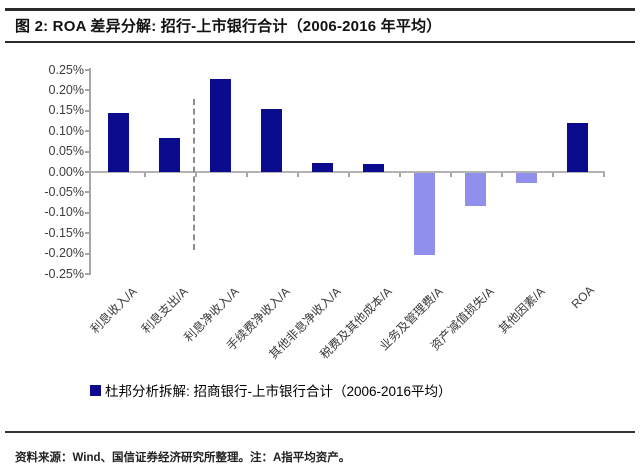  What do you see at coordinates (183, 458) in the screenshot?
I see `source-note: 资料来源：Wind、国信证券经济研究所整理。注：A指平均资产。` at bounding box center [183, 458].